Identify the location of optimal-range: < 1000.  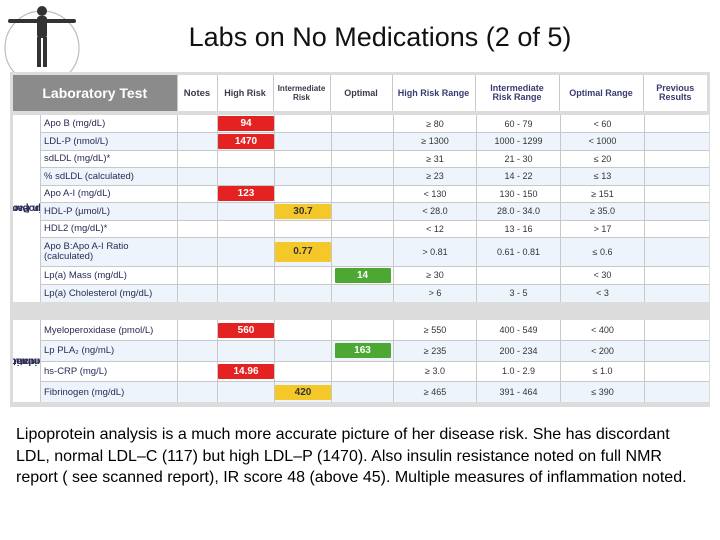
(602, 141).